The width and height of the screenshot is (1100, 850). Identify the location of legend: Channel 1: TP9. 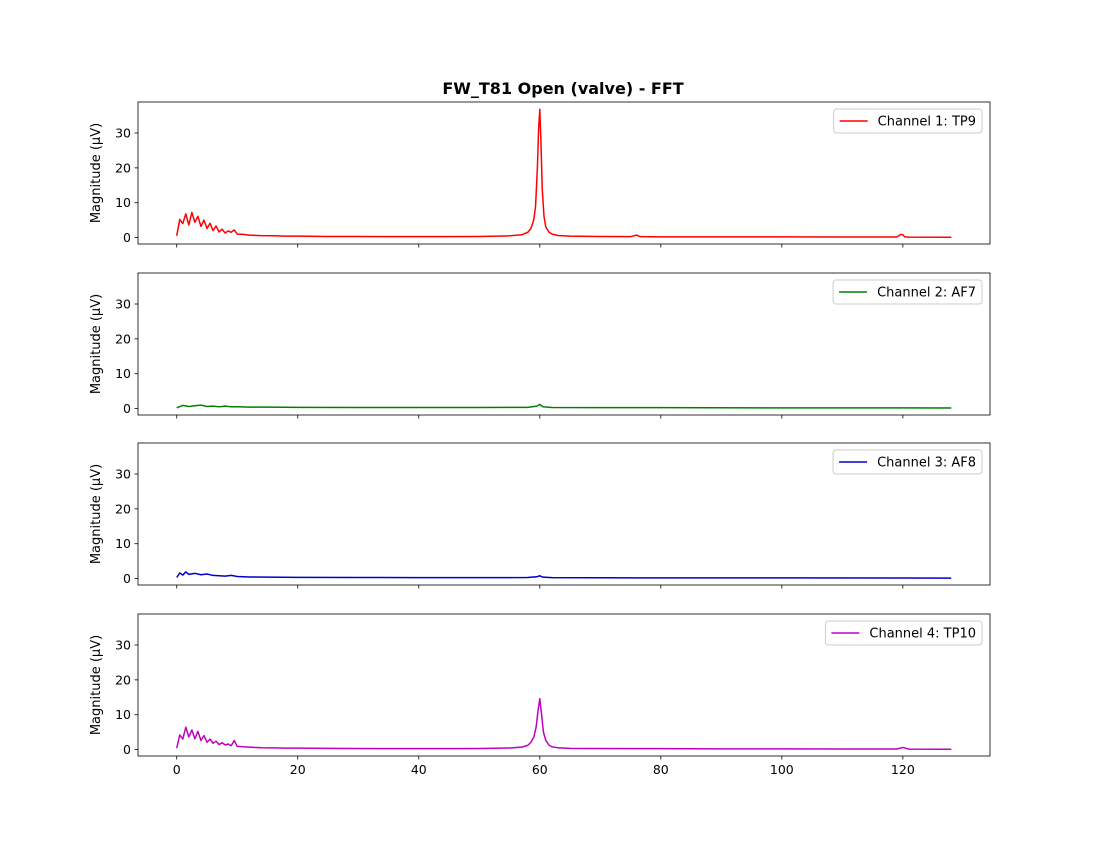
(908, 121).